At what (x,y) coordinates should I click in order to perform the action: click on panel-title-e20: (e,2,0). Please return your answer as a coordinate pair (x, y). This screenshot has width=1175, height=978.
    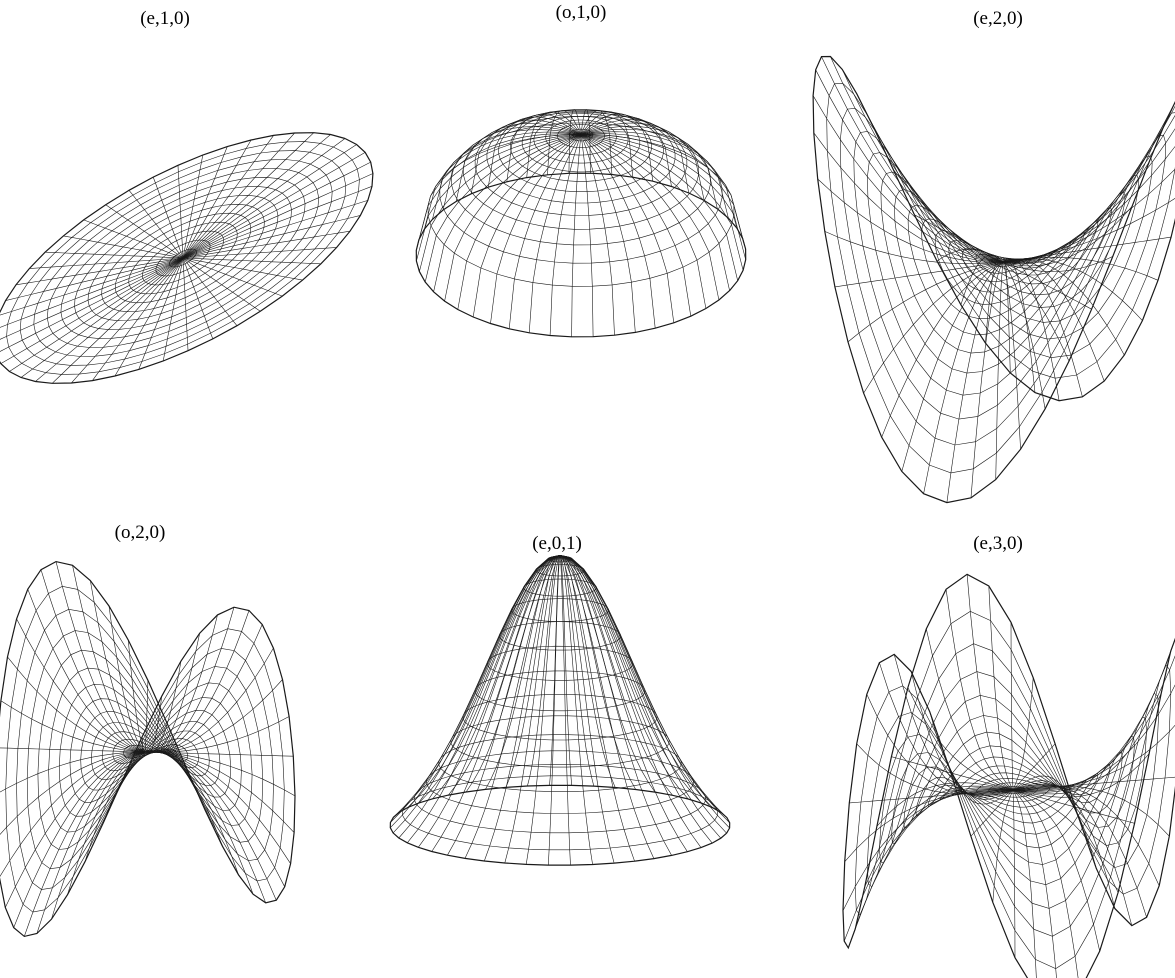
    Looking at the image, I should click on (998, 18).